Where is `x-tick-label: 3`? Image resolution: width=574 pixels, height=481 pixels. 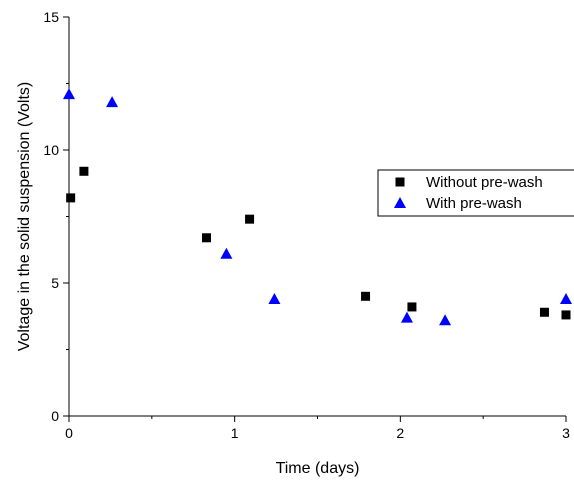 x-tick-label: 3 is located at coordinates (566, 433).